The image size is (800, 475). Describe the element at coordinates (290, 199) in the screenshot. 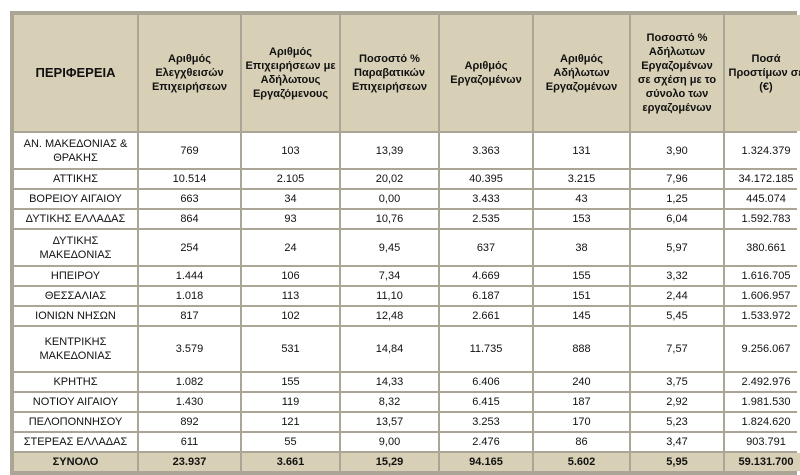

I see `value-cell: 34` at that location.